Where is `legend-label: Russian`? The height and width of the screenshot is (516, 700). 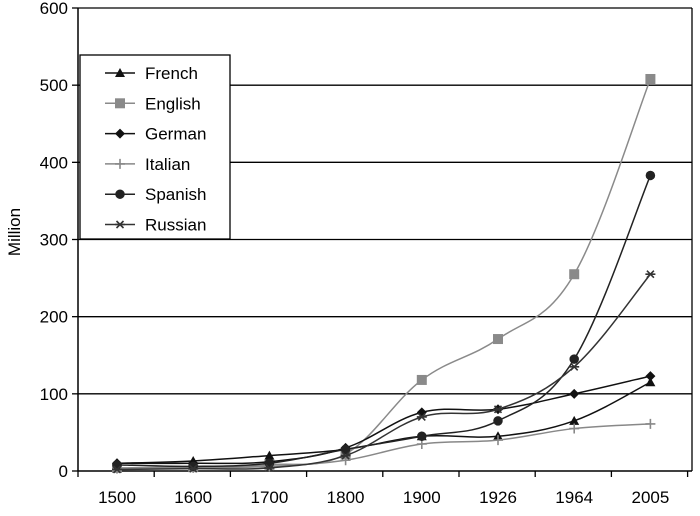 legend-label: Russian is located at coordinates (175, 225).